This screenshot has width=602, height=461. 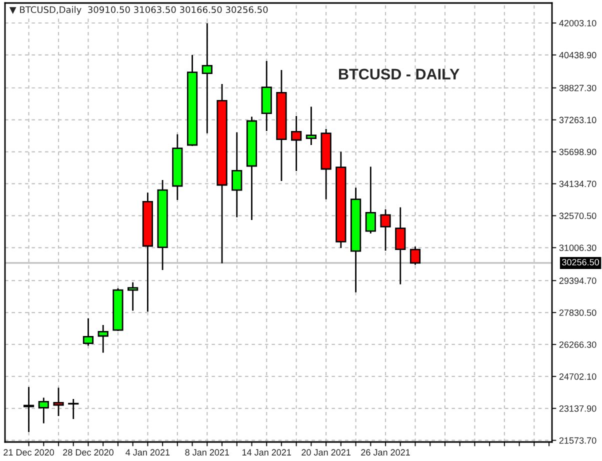 What do you see at coordinates (88, 452) in the screenshot?
I see `x-tick-label: 28 Dec 2020` at bounding box center [88, 452].